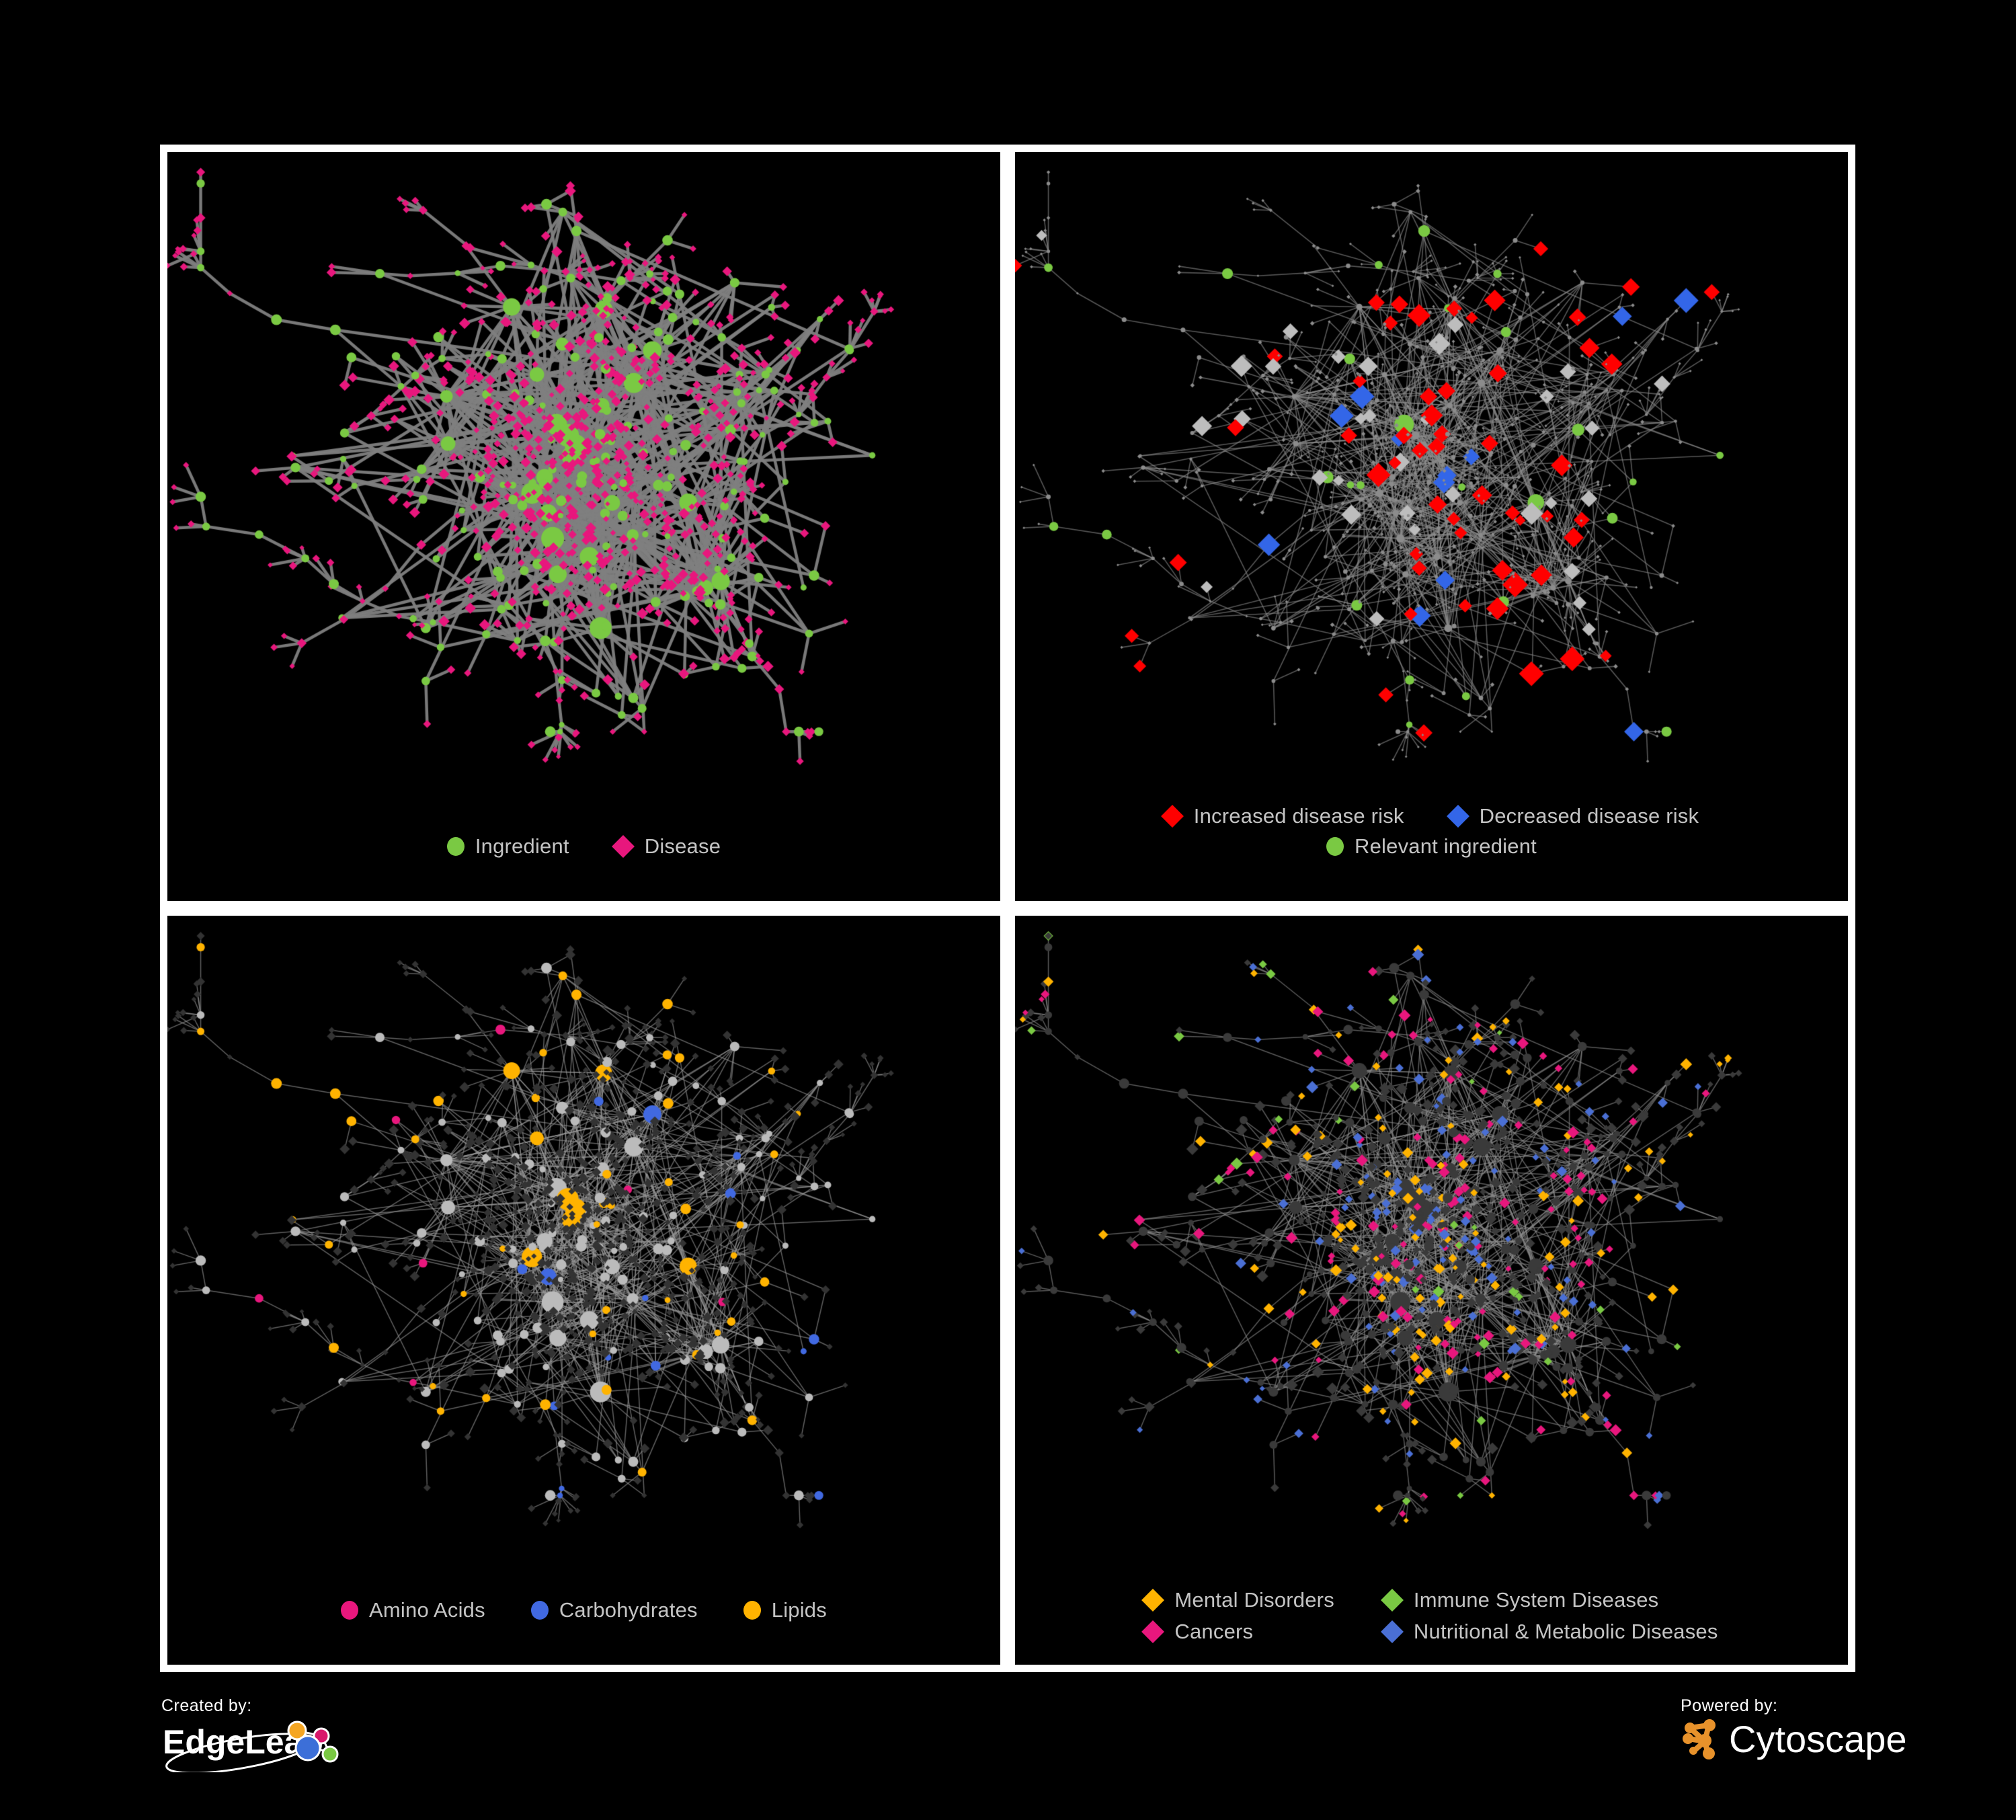 The image size is (2016, 1820). I want to click on cytoscape-logo-icon, so click(1699, 1739).